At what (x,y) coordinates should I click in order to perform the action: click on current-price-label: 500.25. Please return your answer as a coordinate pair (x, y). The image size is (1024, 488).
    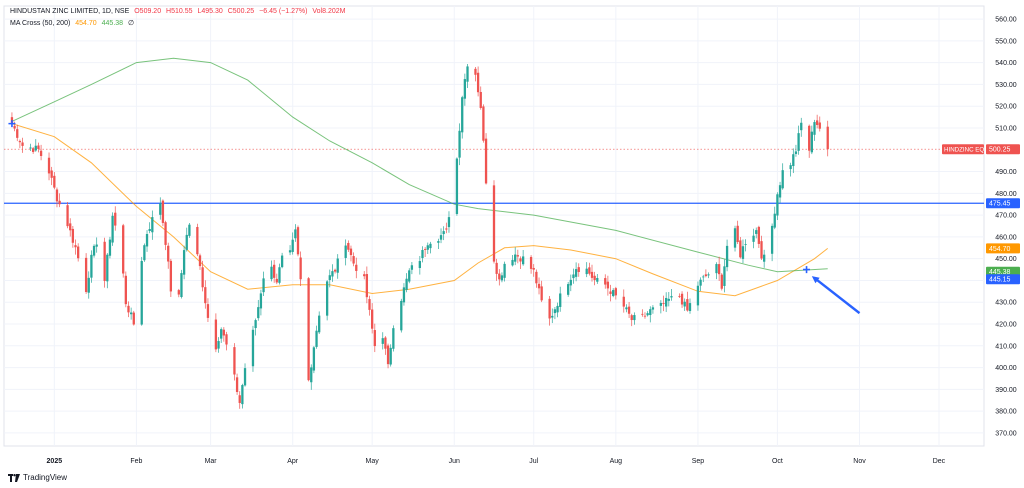
    Looking at the image, I should click on (1000, 150).